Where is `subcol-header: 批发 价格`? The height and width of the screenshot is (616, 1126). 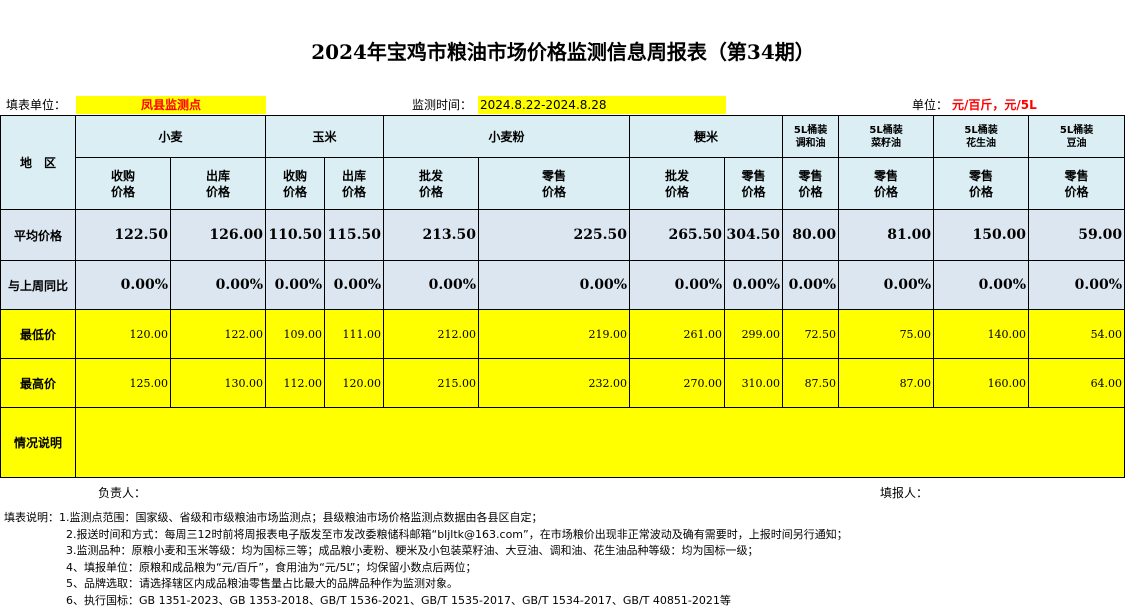
subcol-header: 批发 价格 is located at coordinates (677, 183).